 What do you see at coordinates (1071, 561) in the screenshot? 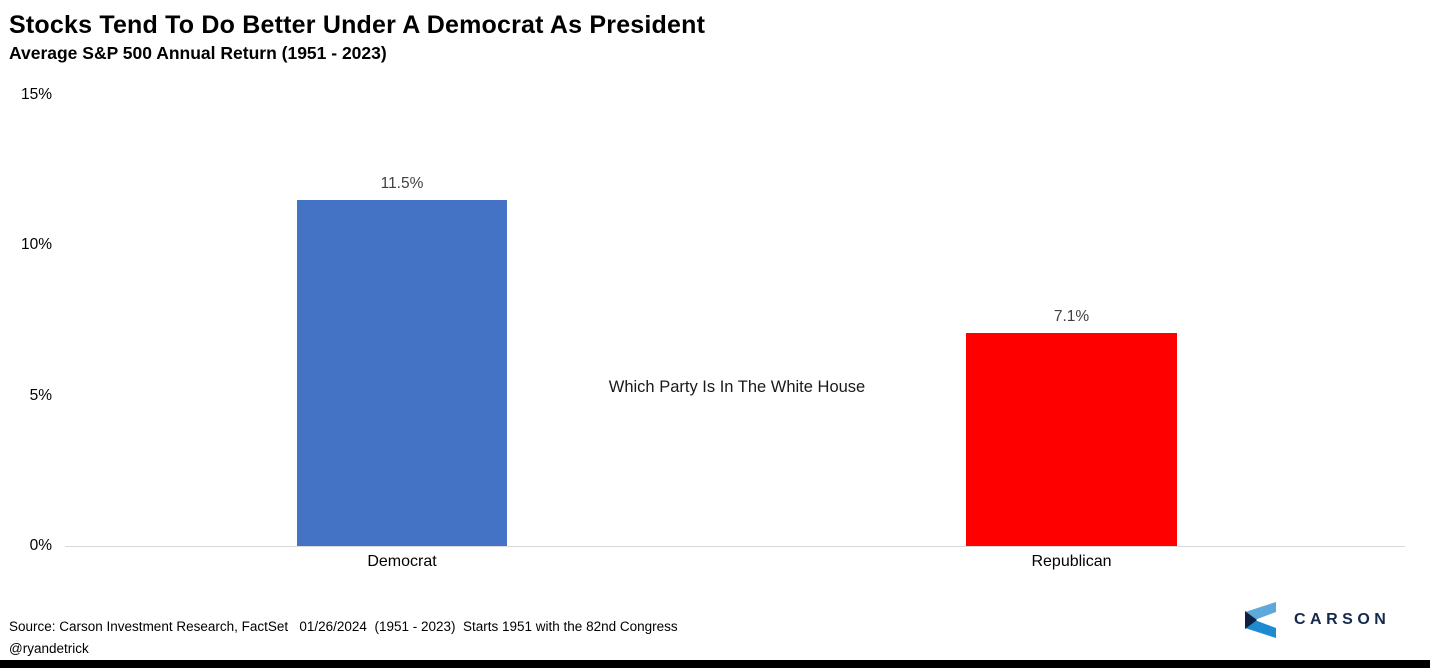
I see `x-axis-category-label: Republican` at bounding box center [1071, 561].